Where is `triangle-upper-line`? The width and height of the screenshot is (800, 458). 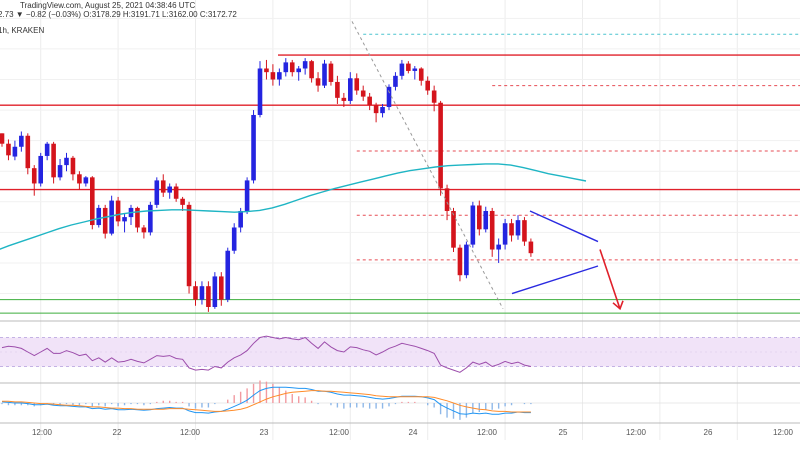 triangle-upper-line is located at coordinates (564, 226).